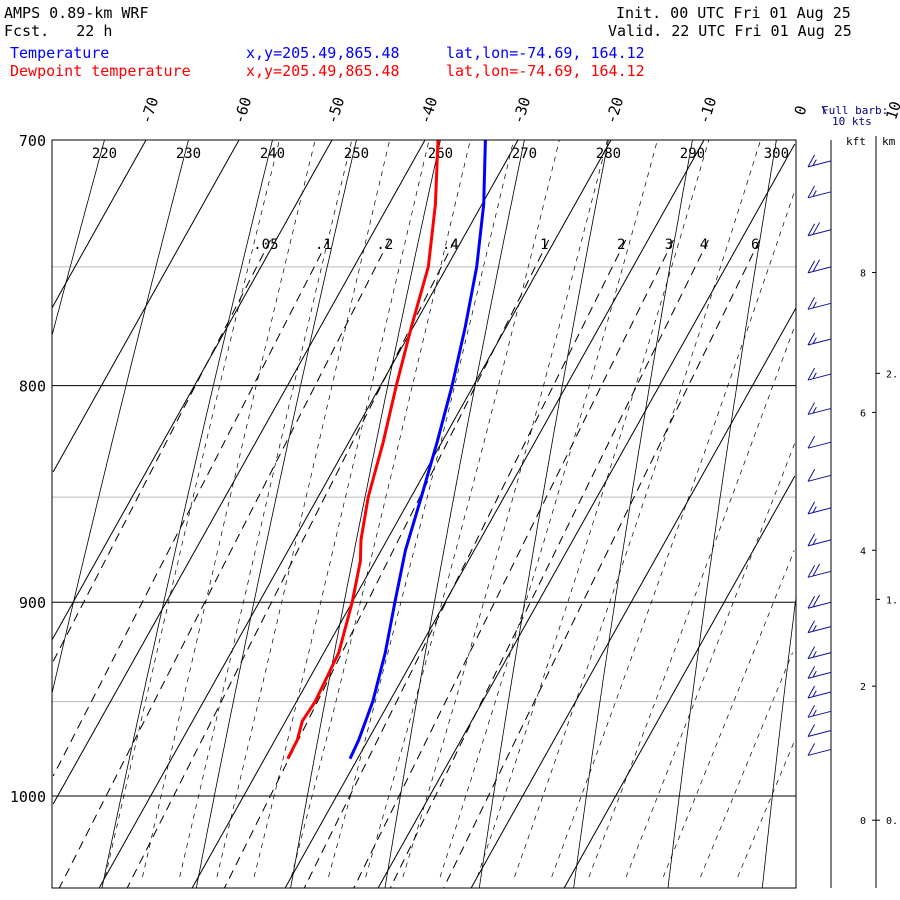 This screenshot has width=900, height=900. What do you see at coordinates (545, 71) in the screenshot?
I see `legend-dewpoint-latlon: lat,lon=-74.69, 164.12` at bounding box center [545, 71].